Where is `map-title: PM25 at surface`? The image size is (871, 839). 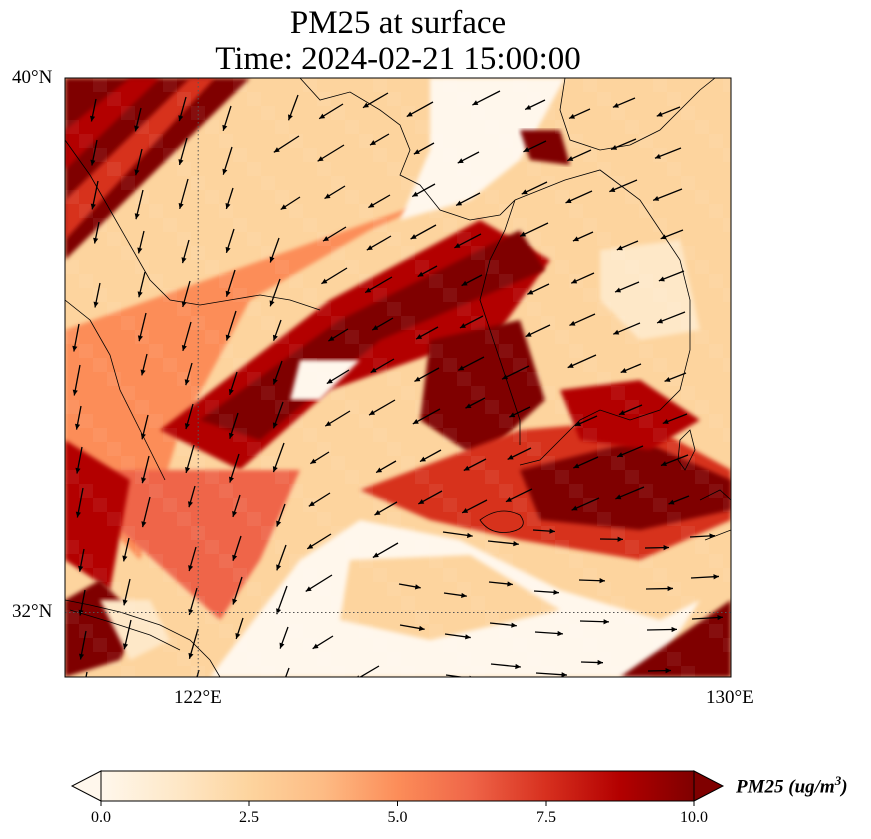
map-title: PM25 at surface is located at coordinates (398, 23).